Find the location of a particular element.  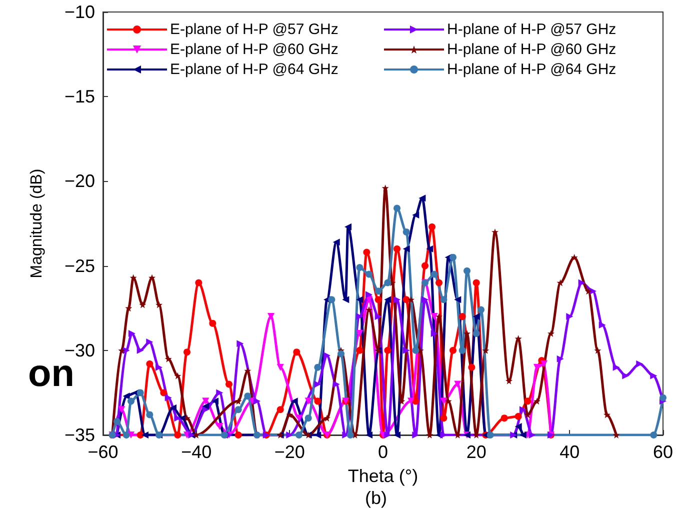

legend-label: E-plane of H-P @64 GHz is located at coordinates (254, 69).